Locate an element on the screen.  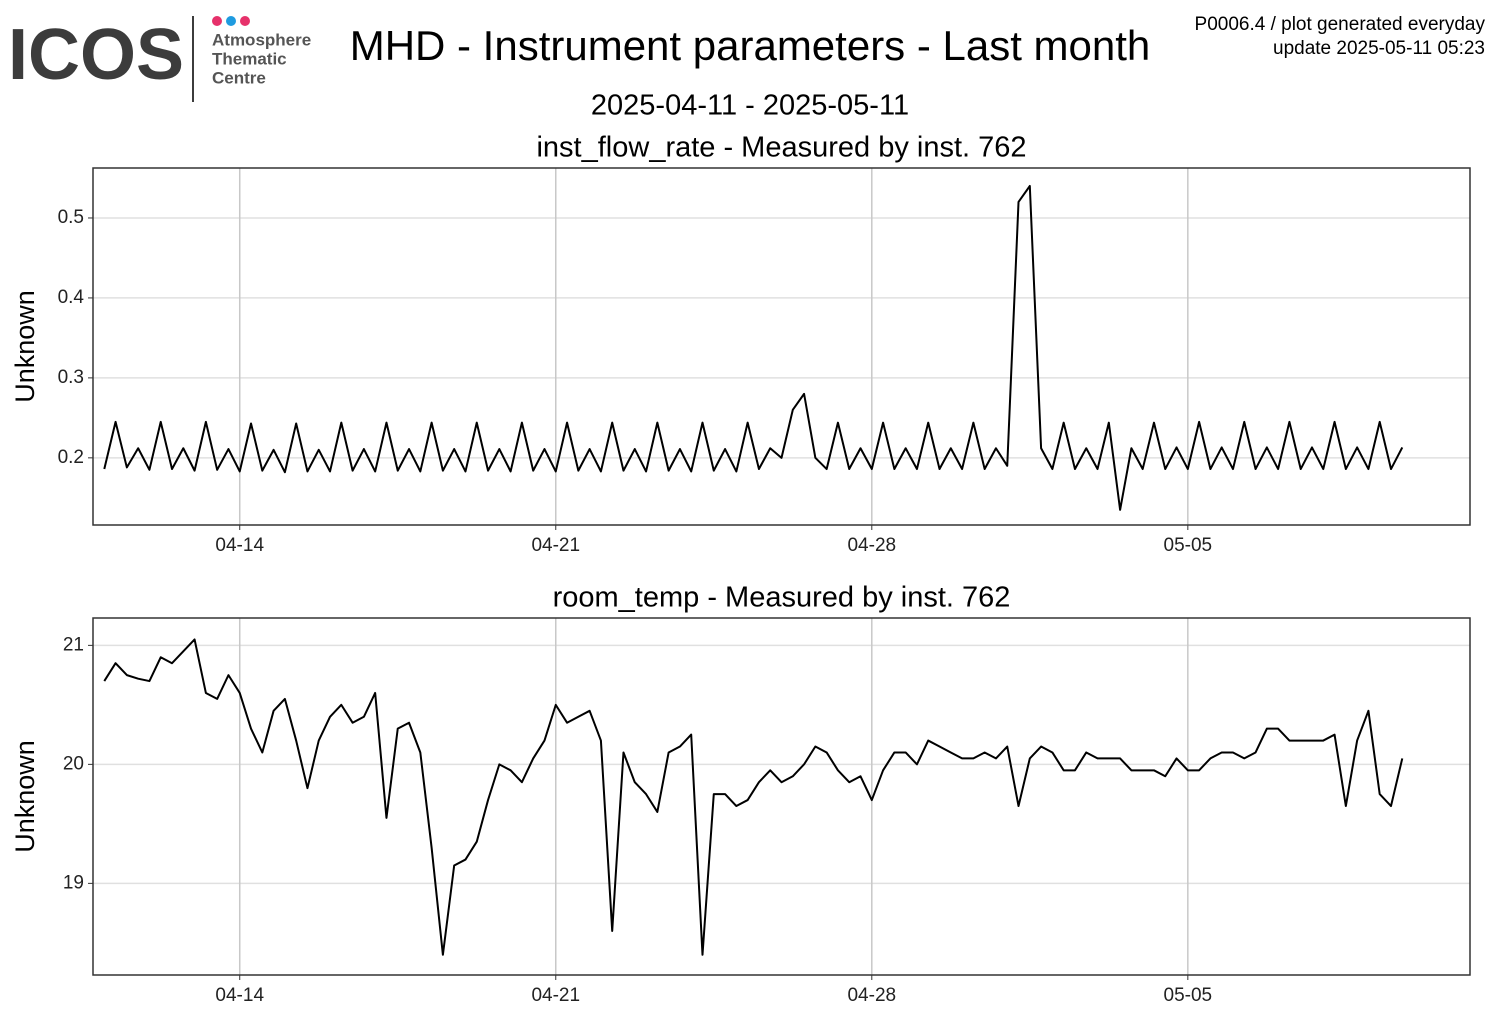
chart-title: inst_flow_rate - Measured by inst. 762 is located at coordinates (781, 148).